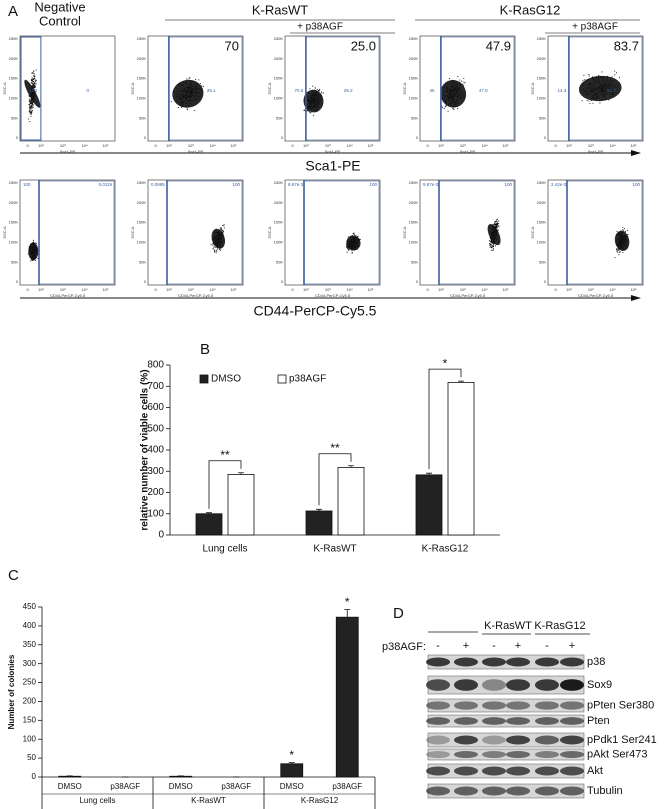 This screenshot has height=809, width=668. Describe the element at coordinates (514, 771) in the screenshot. I see `blot-strip: Akt` at that location.